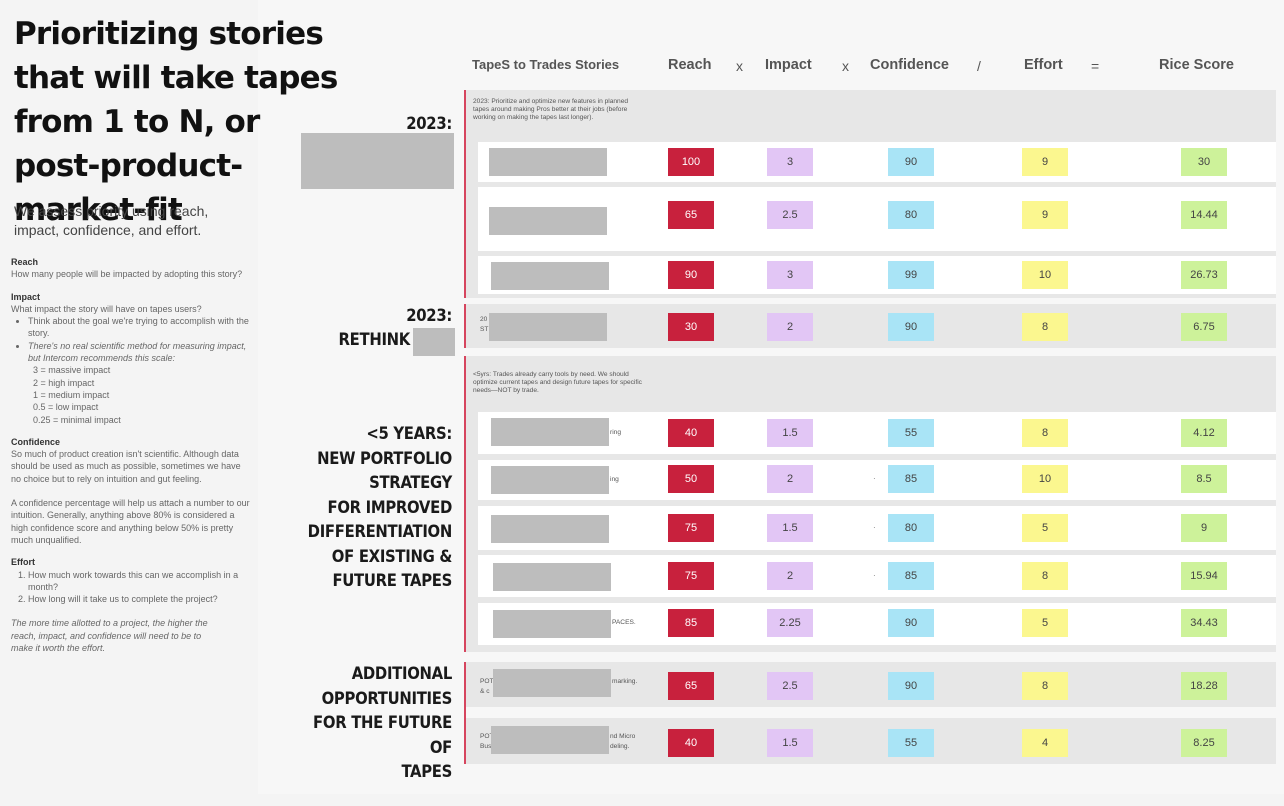  What do you see at coordinates (409, 433) in the screenshot?
I see `label-line: <5 YEARS:` at bounding box center [409, 433].